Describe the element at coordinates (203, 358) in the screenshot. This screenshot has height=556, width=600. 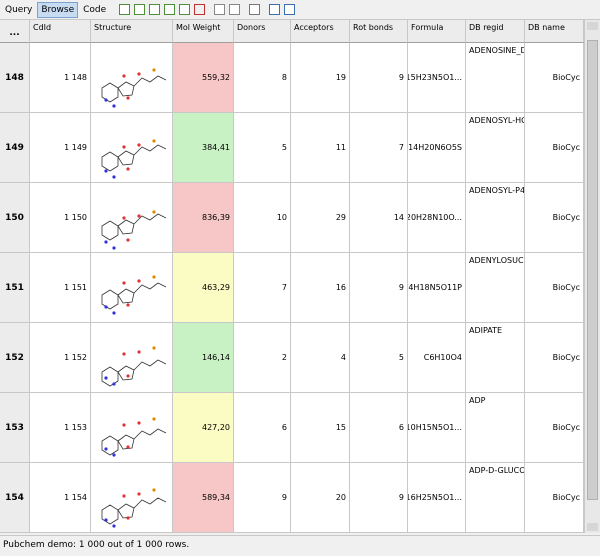
I see `mol-weight-cell: 146,14` at that location.